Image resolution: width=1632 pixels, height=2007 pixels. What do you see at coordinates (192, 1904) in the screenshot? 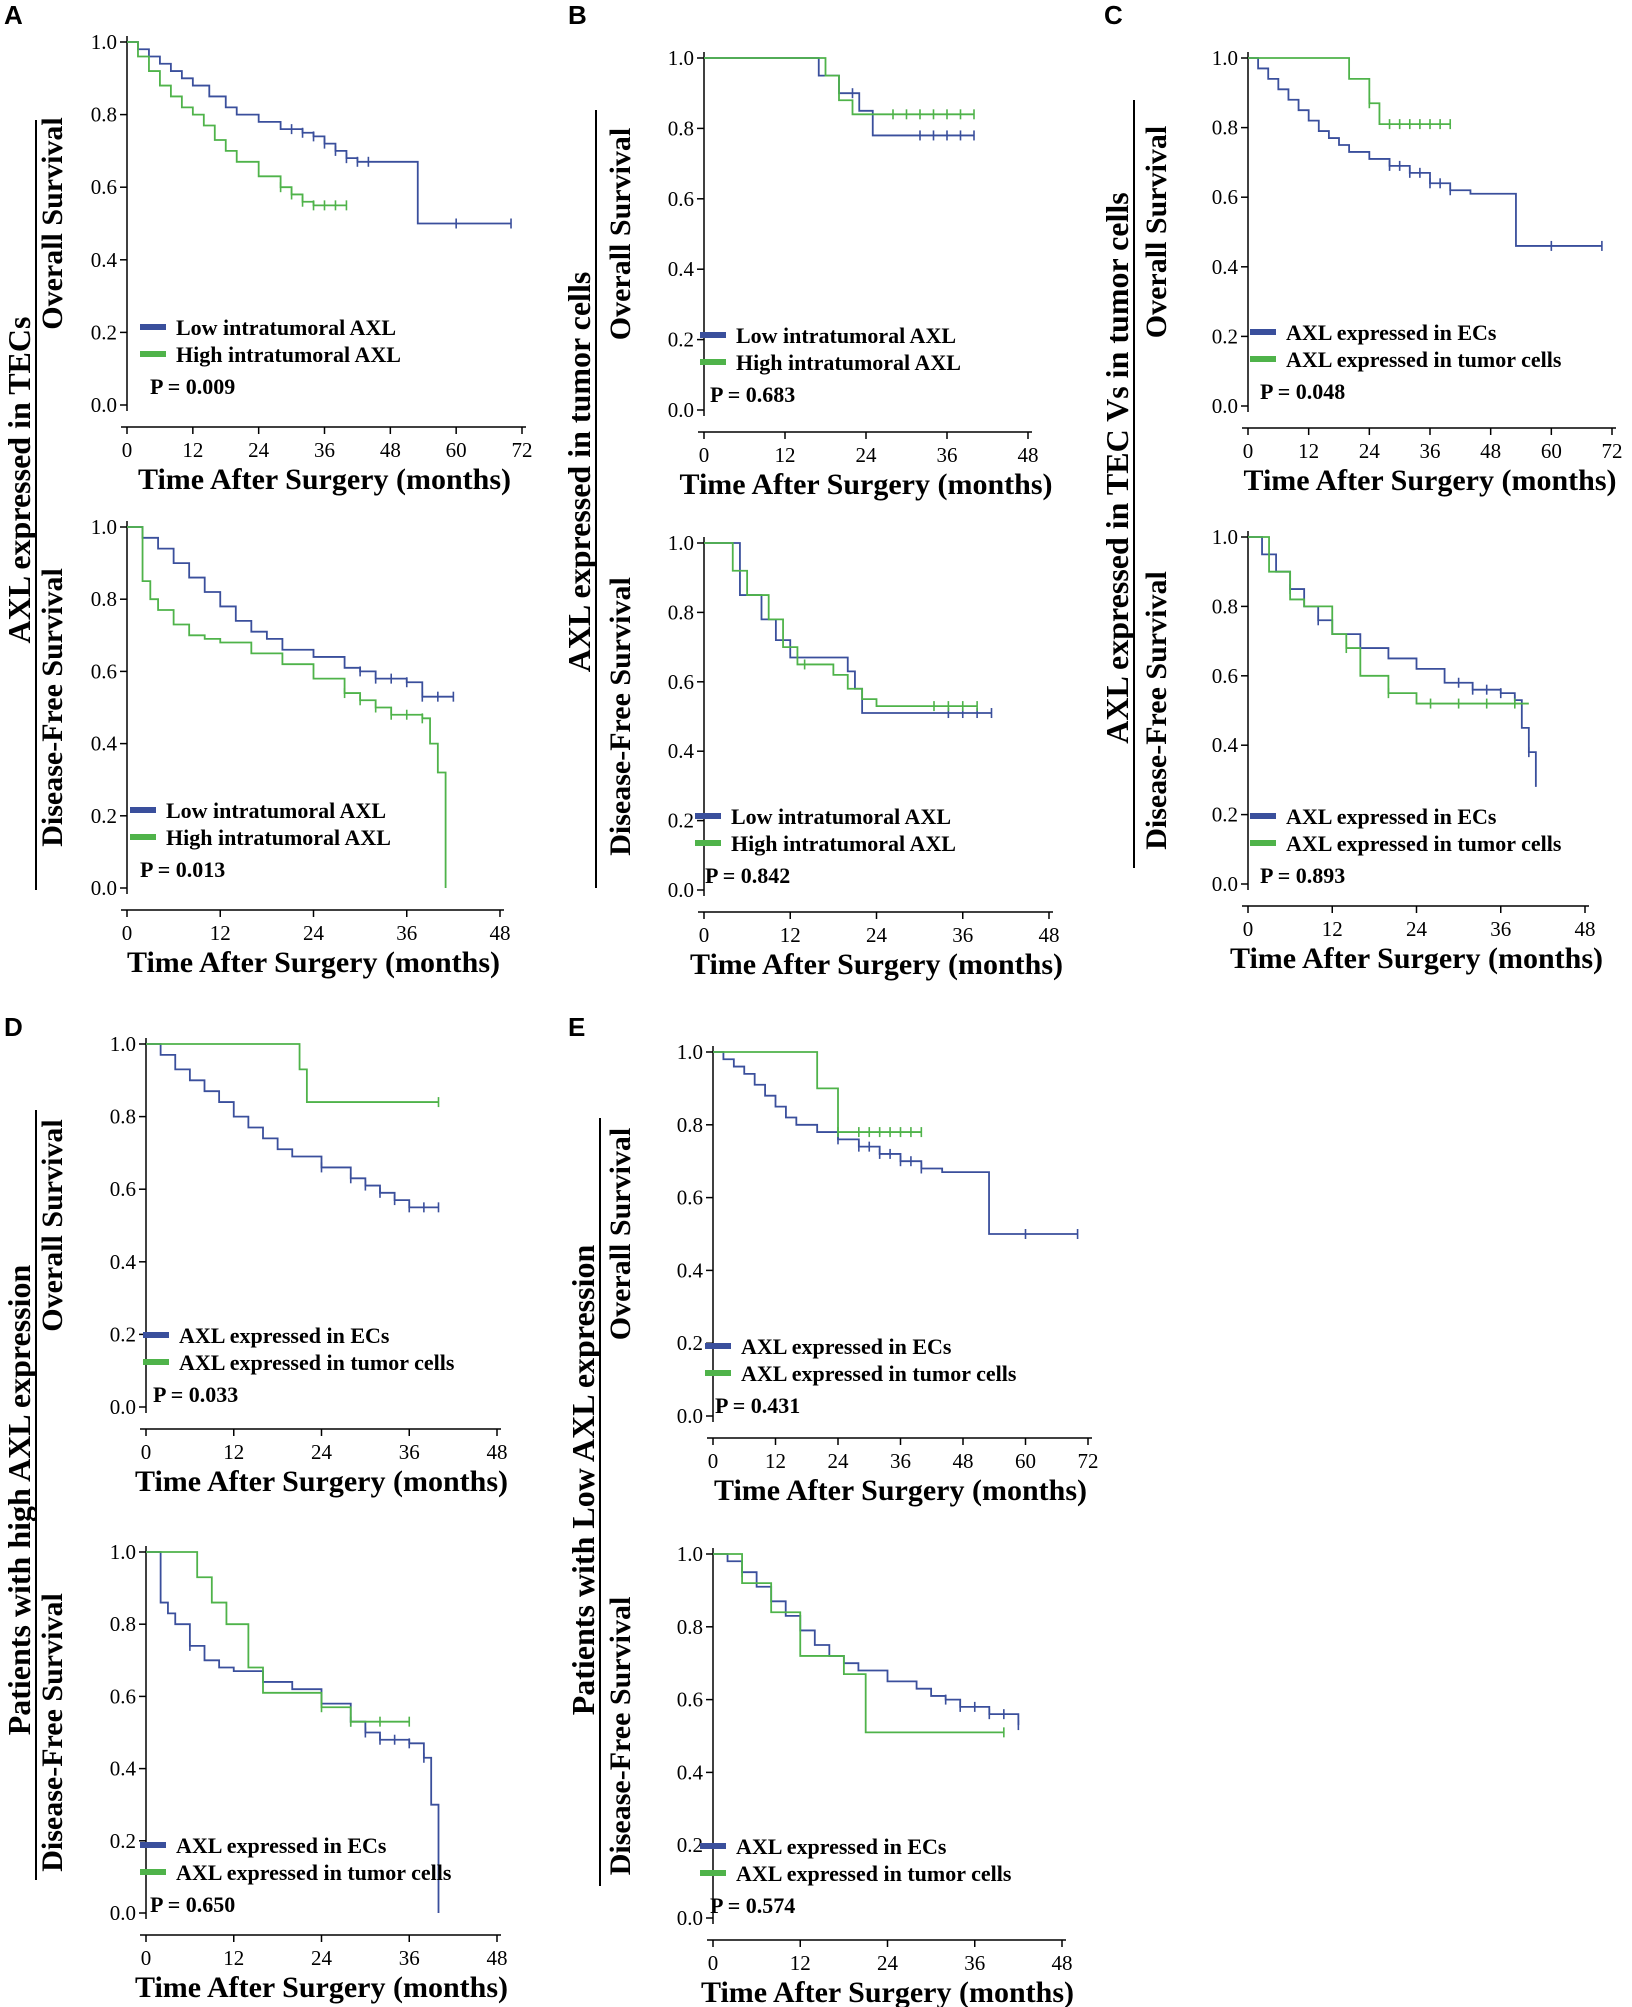
I see `p-value: P = 0.650` at bounding box center [192, 1904].